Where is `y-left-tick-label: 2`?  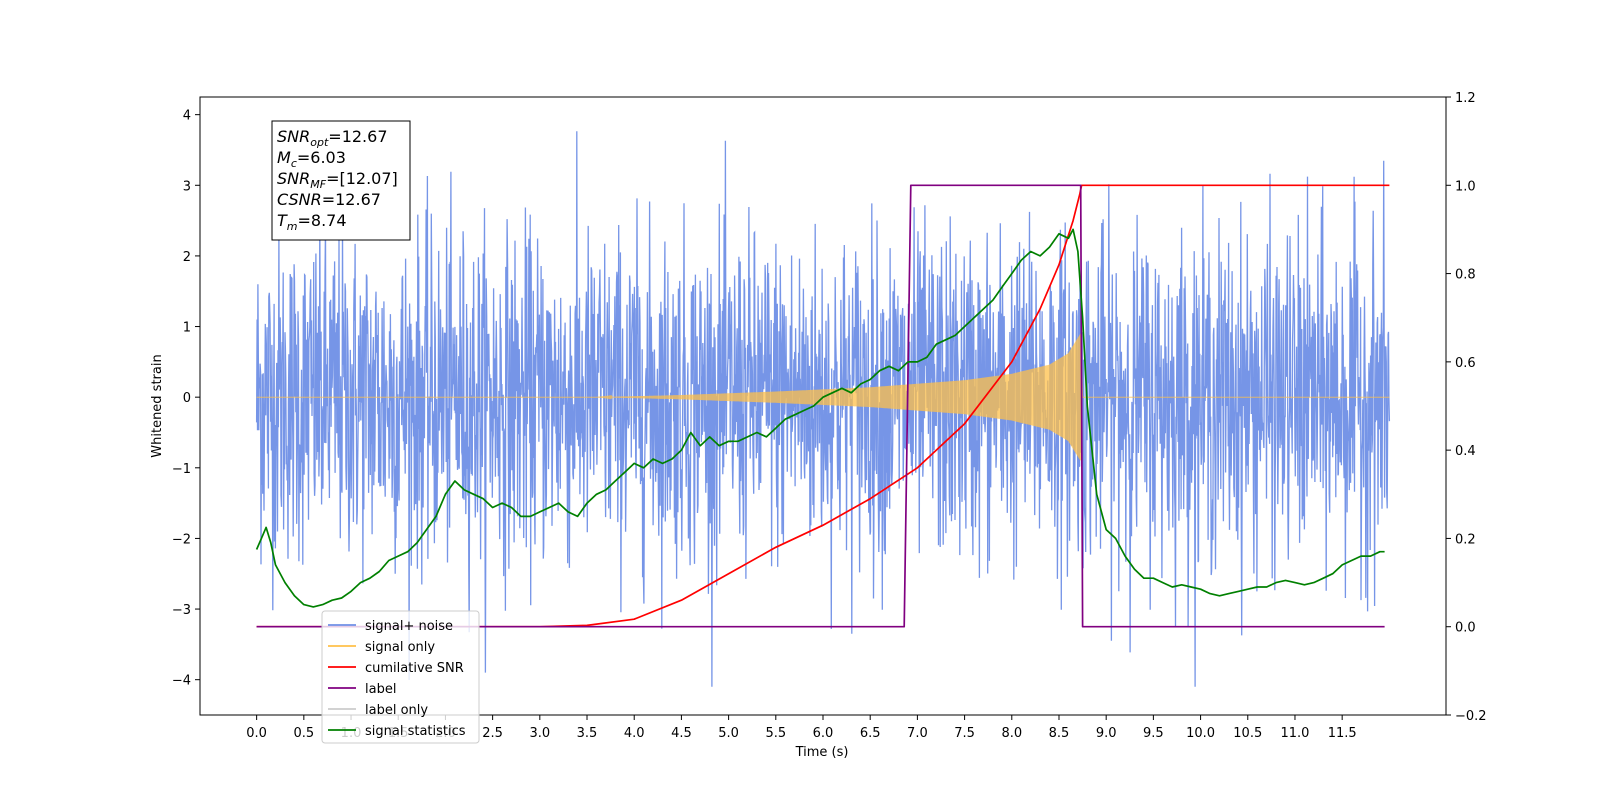 y-left-tick-label: 2 is located at coordinates (187, 257).